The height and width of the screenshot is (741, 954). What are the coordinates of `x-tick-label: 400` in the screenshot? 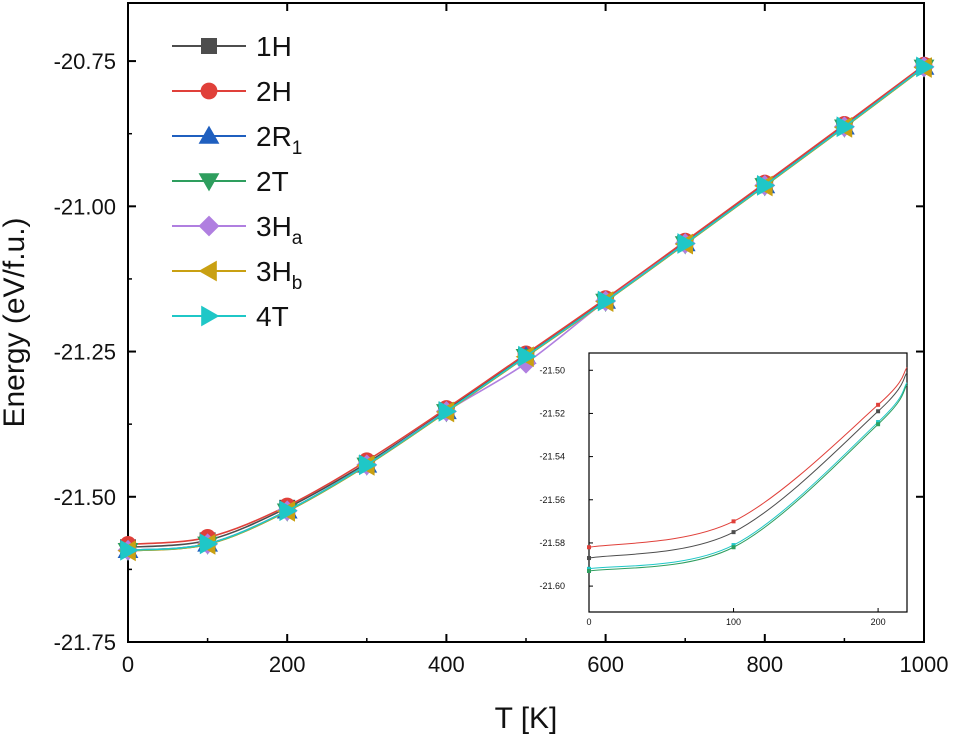 It's located at (446, 664).